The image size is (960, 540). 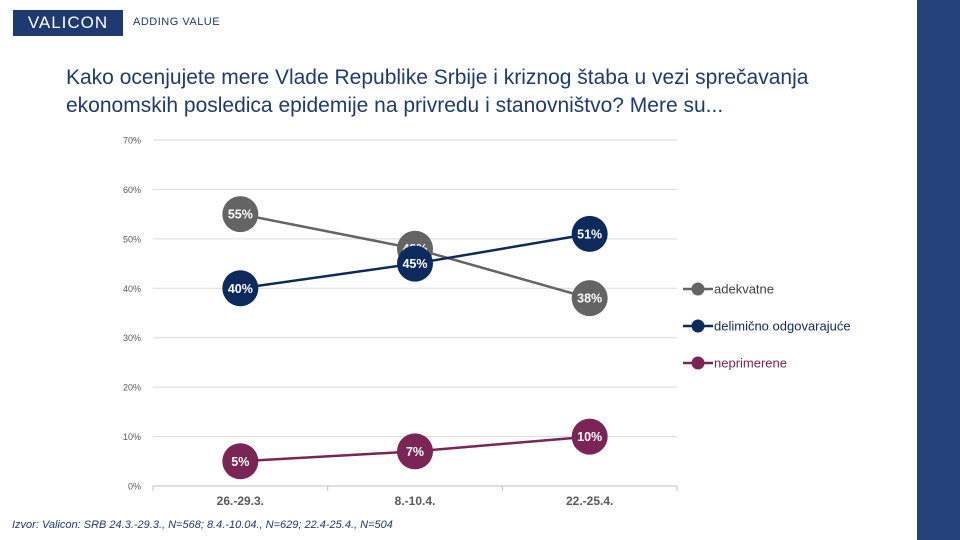 I want to click on data-label: 40%, so click(x=240, y=289).